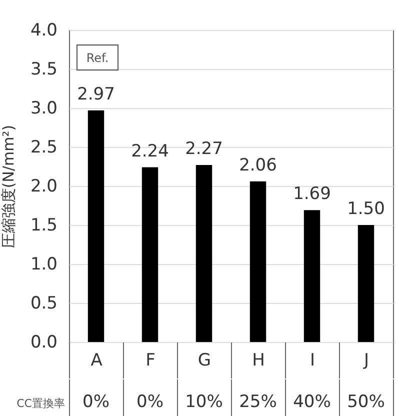  What do you see at coordinates (44, 304) in the screenshot?
I see `y-tick-label: 0.5` at bounding box center [44, 304].